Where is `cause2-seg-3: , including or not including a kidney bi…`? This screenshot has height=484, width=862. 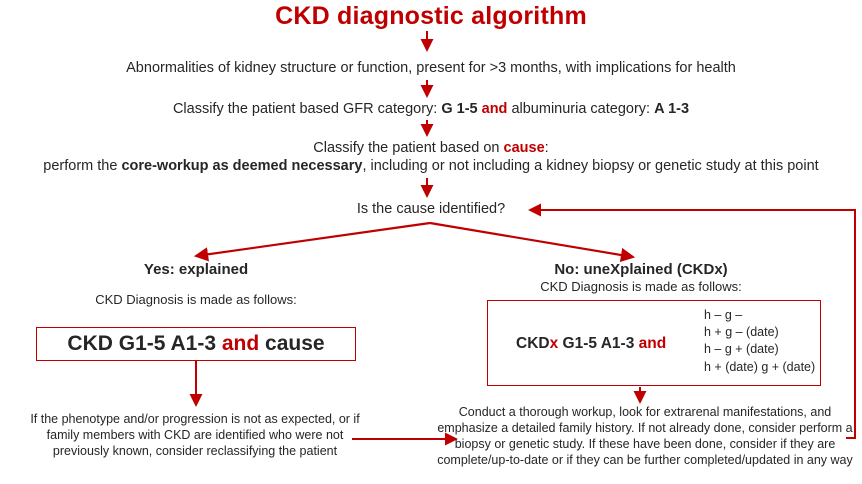
cause2-seg-3: , including or not including a kidney bi… is located at coordinates (590, 166).